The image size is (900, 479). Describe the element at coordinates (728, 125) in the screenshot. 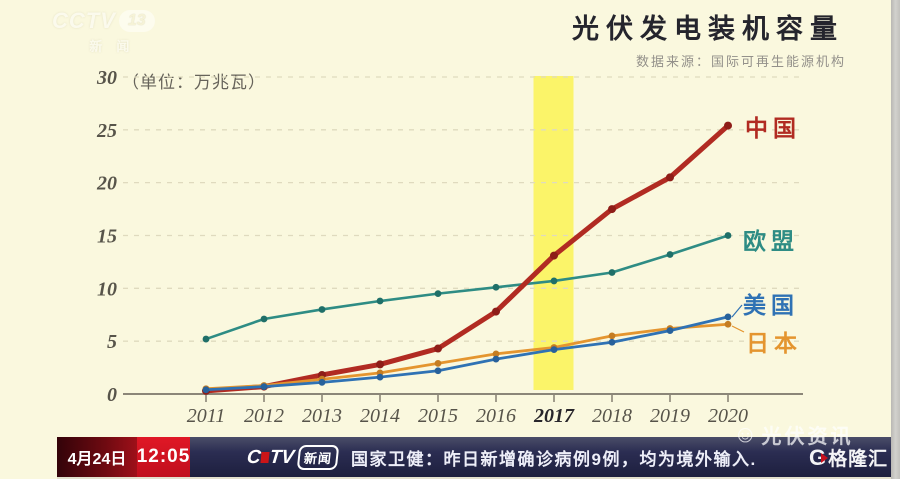

I see `data-point-中国-2020` at that location.